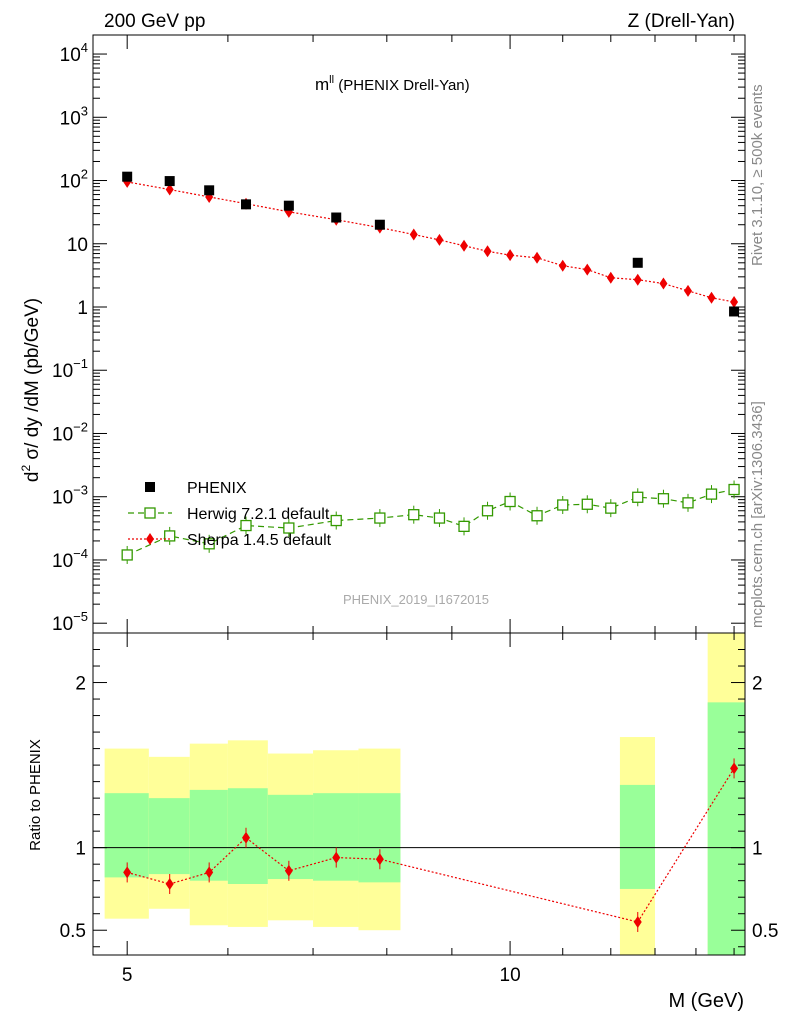 The image size is (786, 1024). Describe the element at coordinates (82, 308) in the screenshot. I see `top-y-tick-base: 1` at that location.